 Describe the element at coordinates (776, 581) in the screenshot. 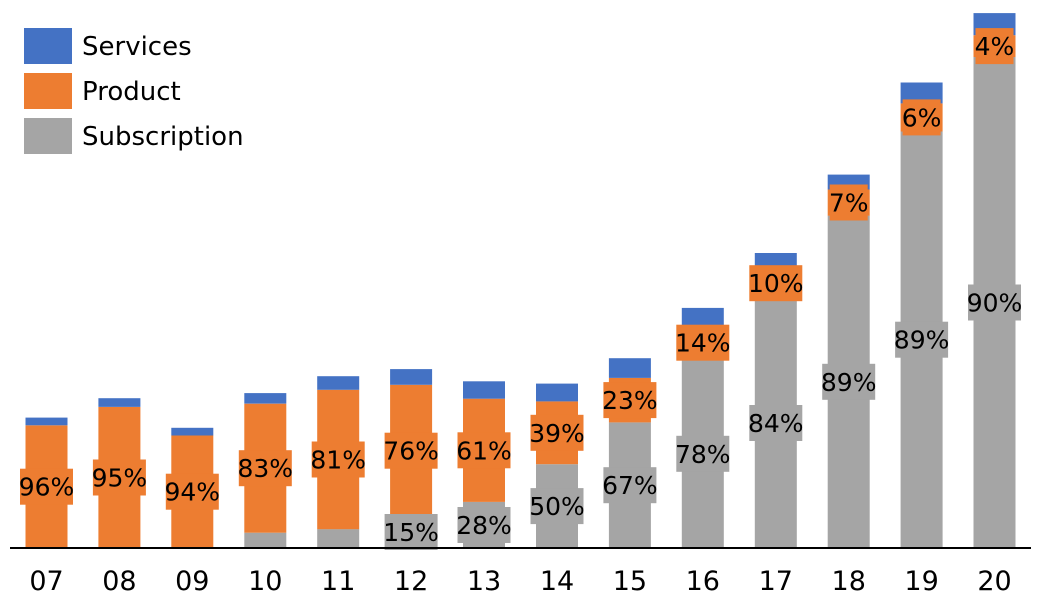

I see `x-tick-label-17: 17` at that location.